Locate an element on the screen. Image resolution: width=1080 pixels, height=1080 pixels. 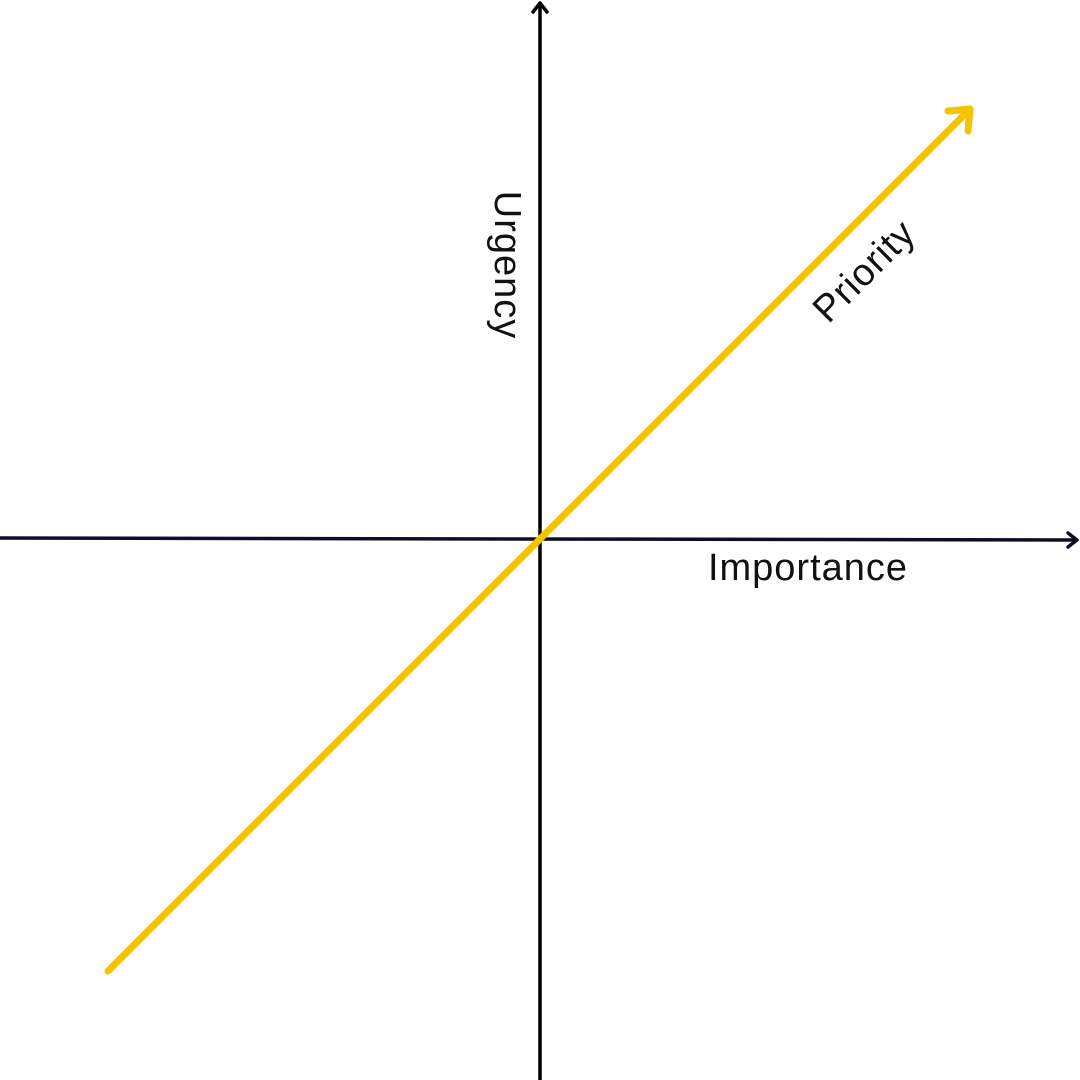
priority-arrow-label: Priority is located at coordinates (864, 271).